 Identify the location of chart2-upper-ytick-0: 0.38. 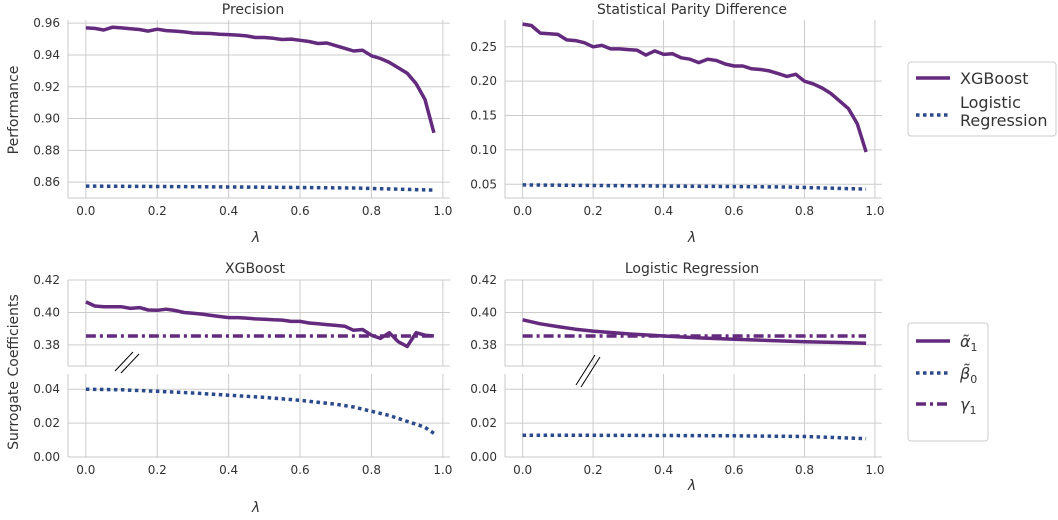
(46, 345).